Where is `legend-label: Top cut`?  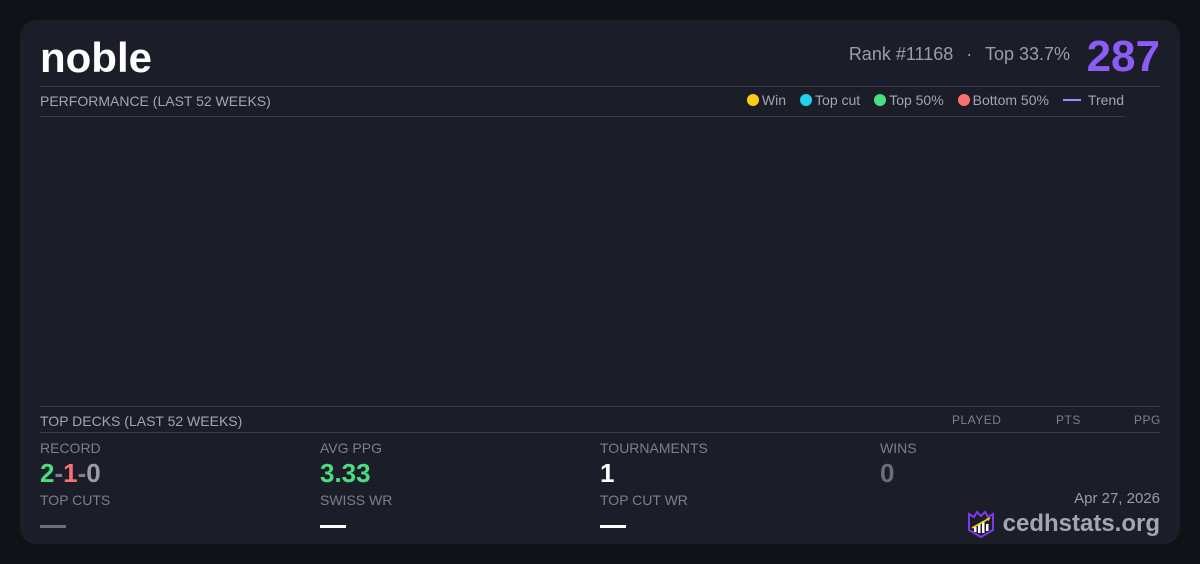
legend-label: Top cut is located at coordinates (838, 100).